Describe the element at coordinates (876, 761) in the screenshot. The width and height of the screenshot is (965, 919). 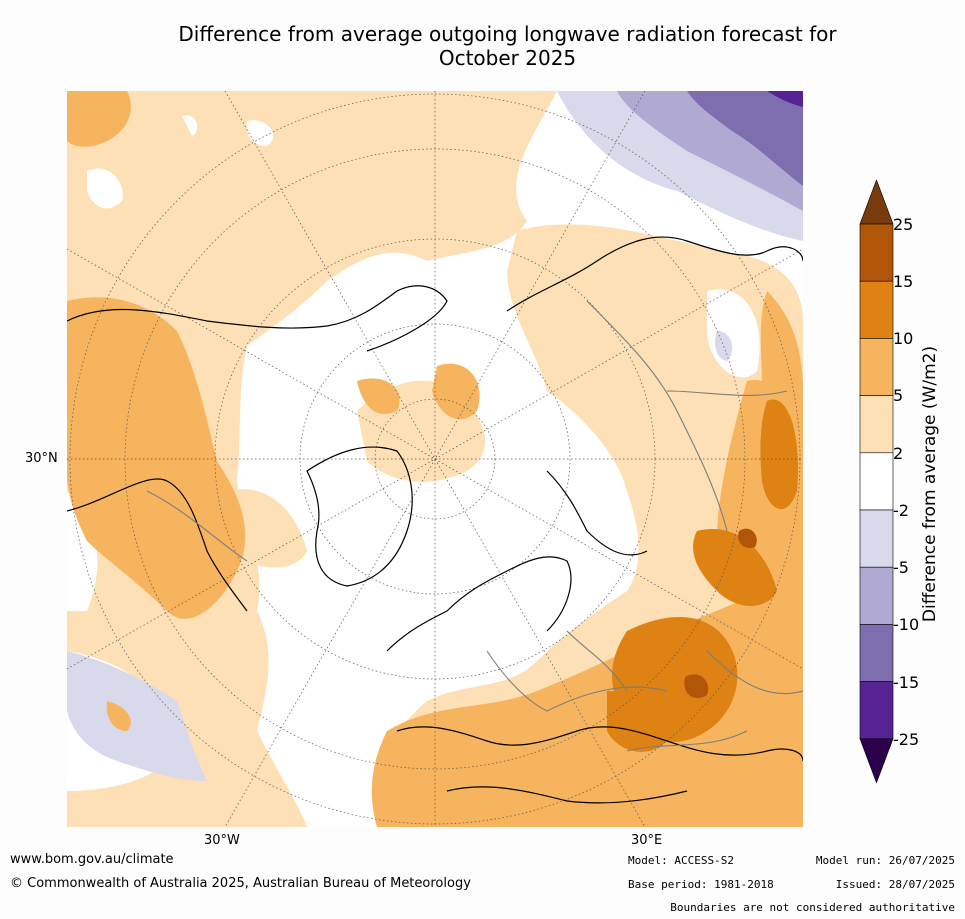
I see `colorbar-extend-min` at that location.